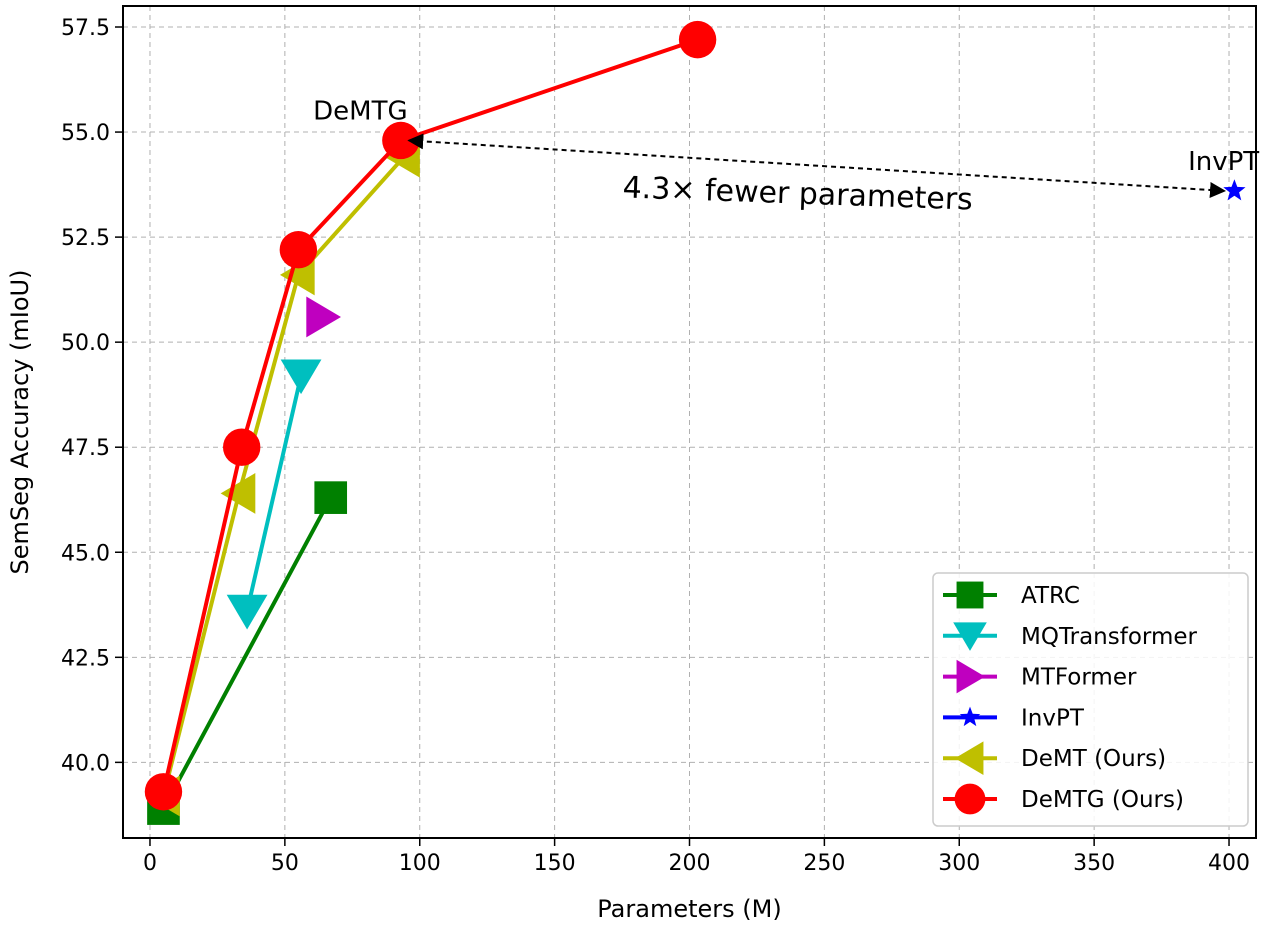 This screenshot has width=1268, height=927. What do you see at coordinates (1050, 596) in the screenshot?
I see `legend-label: ATRC` at bounding box center [1050, 596].